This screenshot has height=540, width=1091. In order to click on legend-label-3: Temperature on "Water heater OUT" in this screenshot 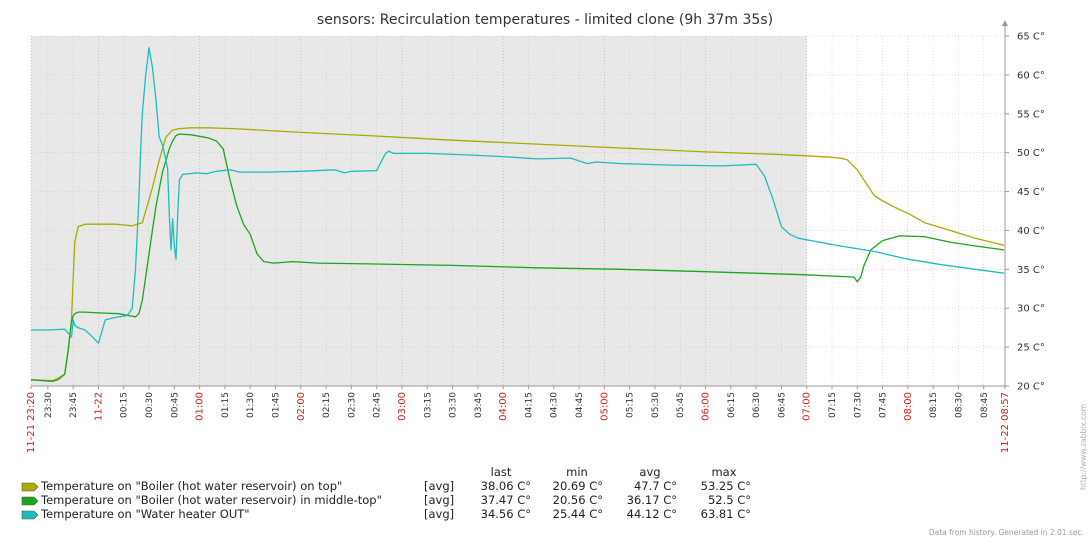, I will do `click(145, 514)`.